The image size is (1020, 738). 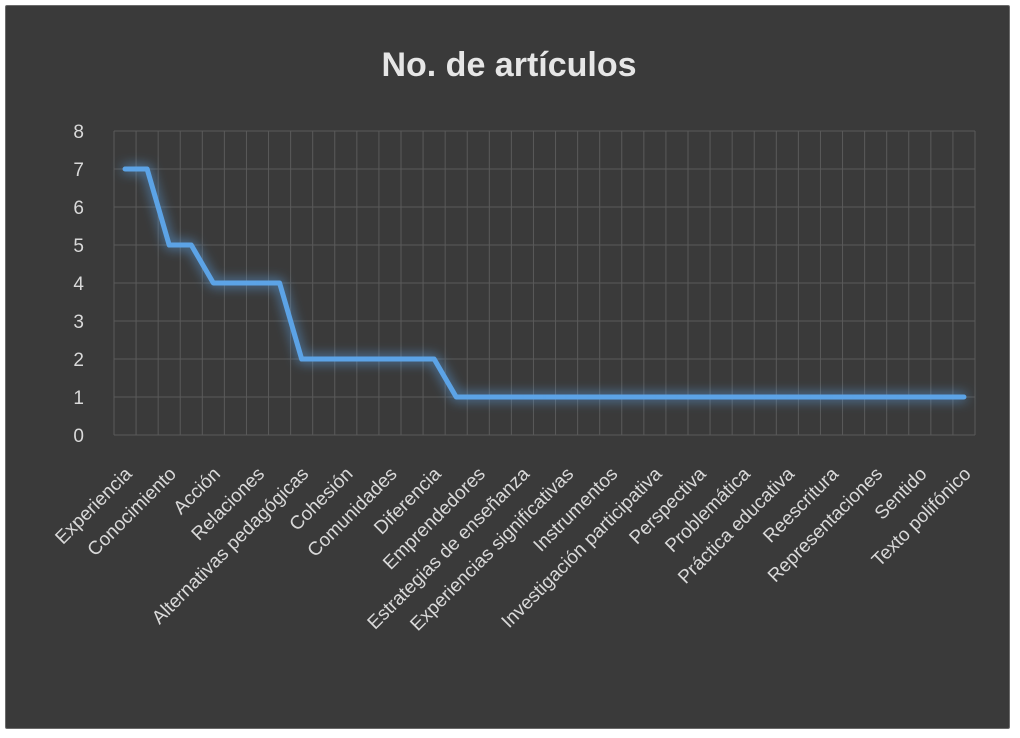 I want to click on y-tick-label: 3, so click(x=78, y=322).